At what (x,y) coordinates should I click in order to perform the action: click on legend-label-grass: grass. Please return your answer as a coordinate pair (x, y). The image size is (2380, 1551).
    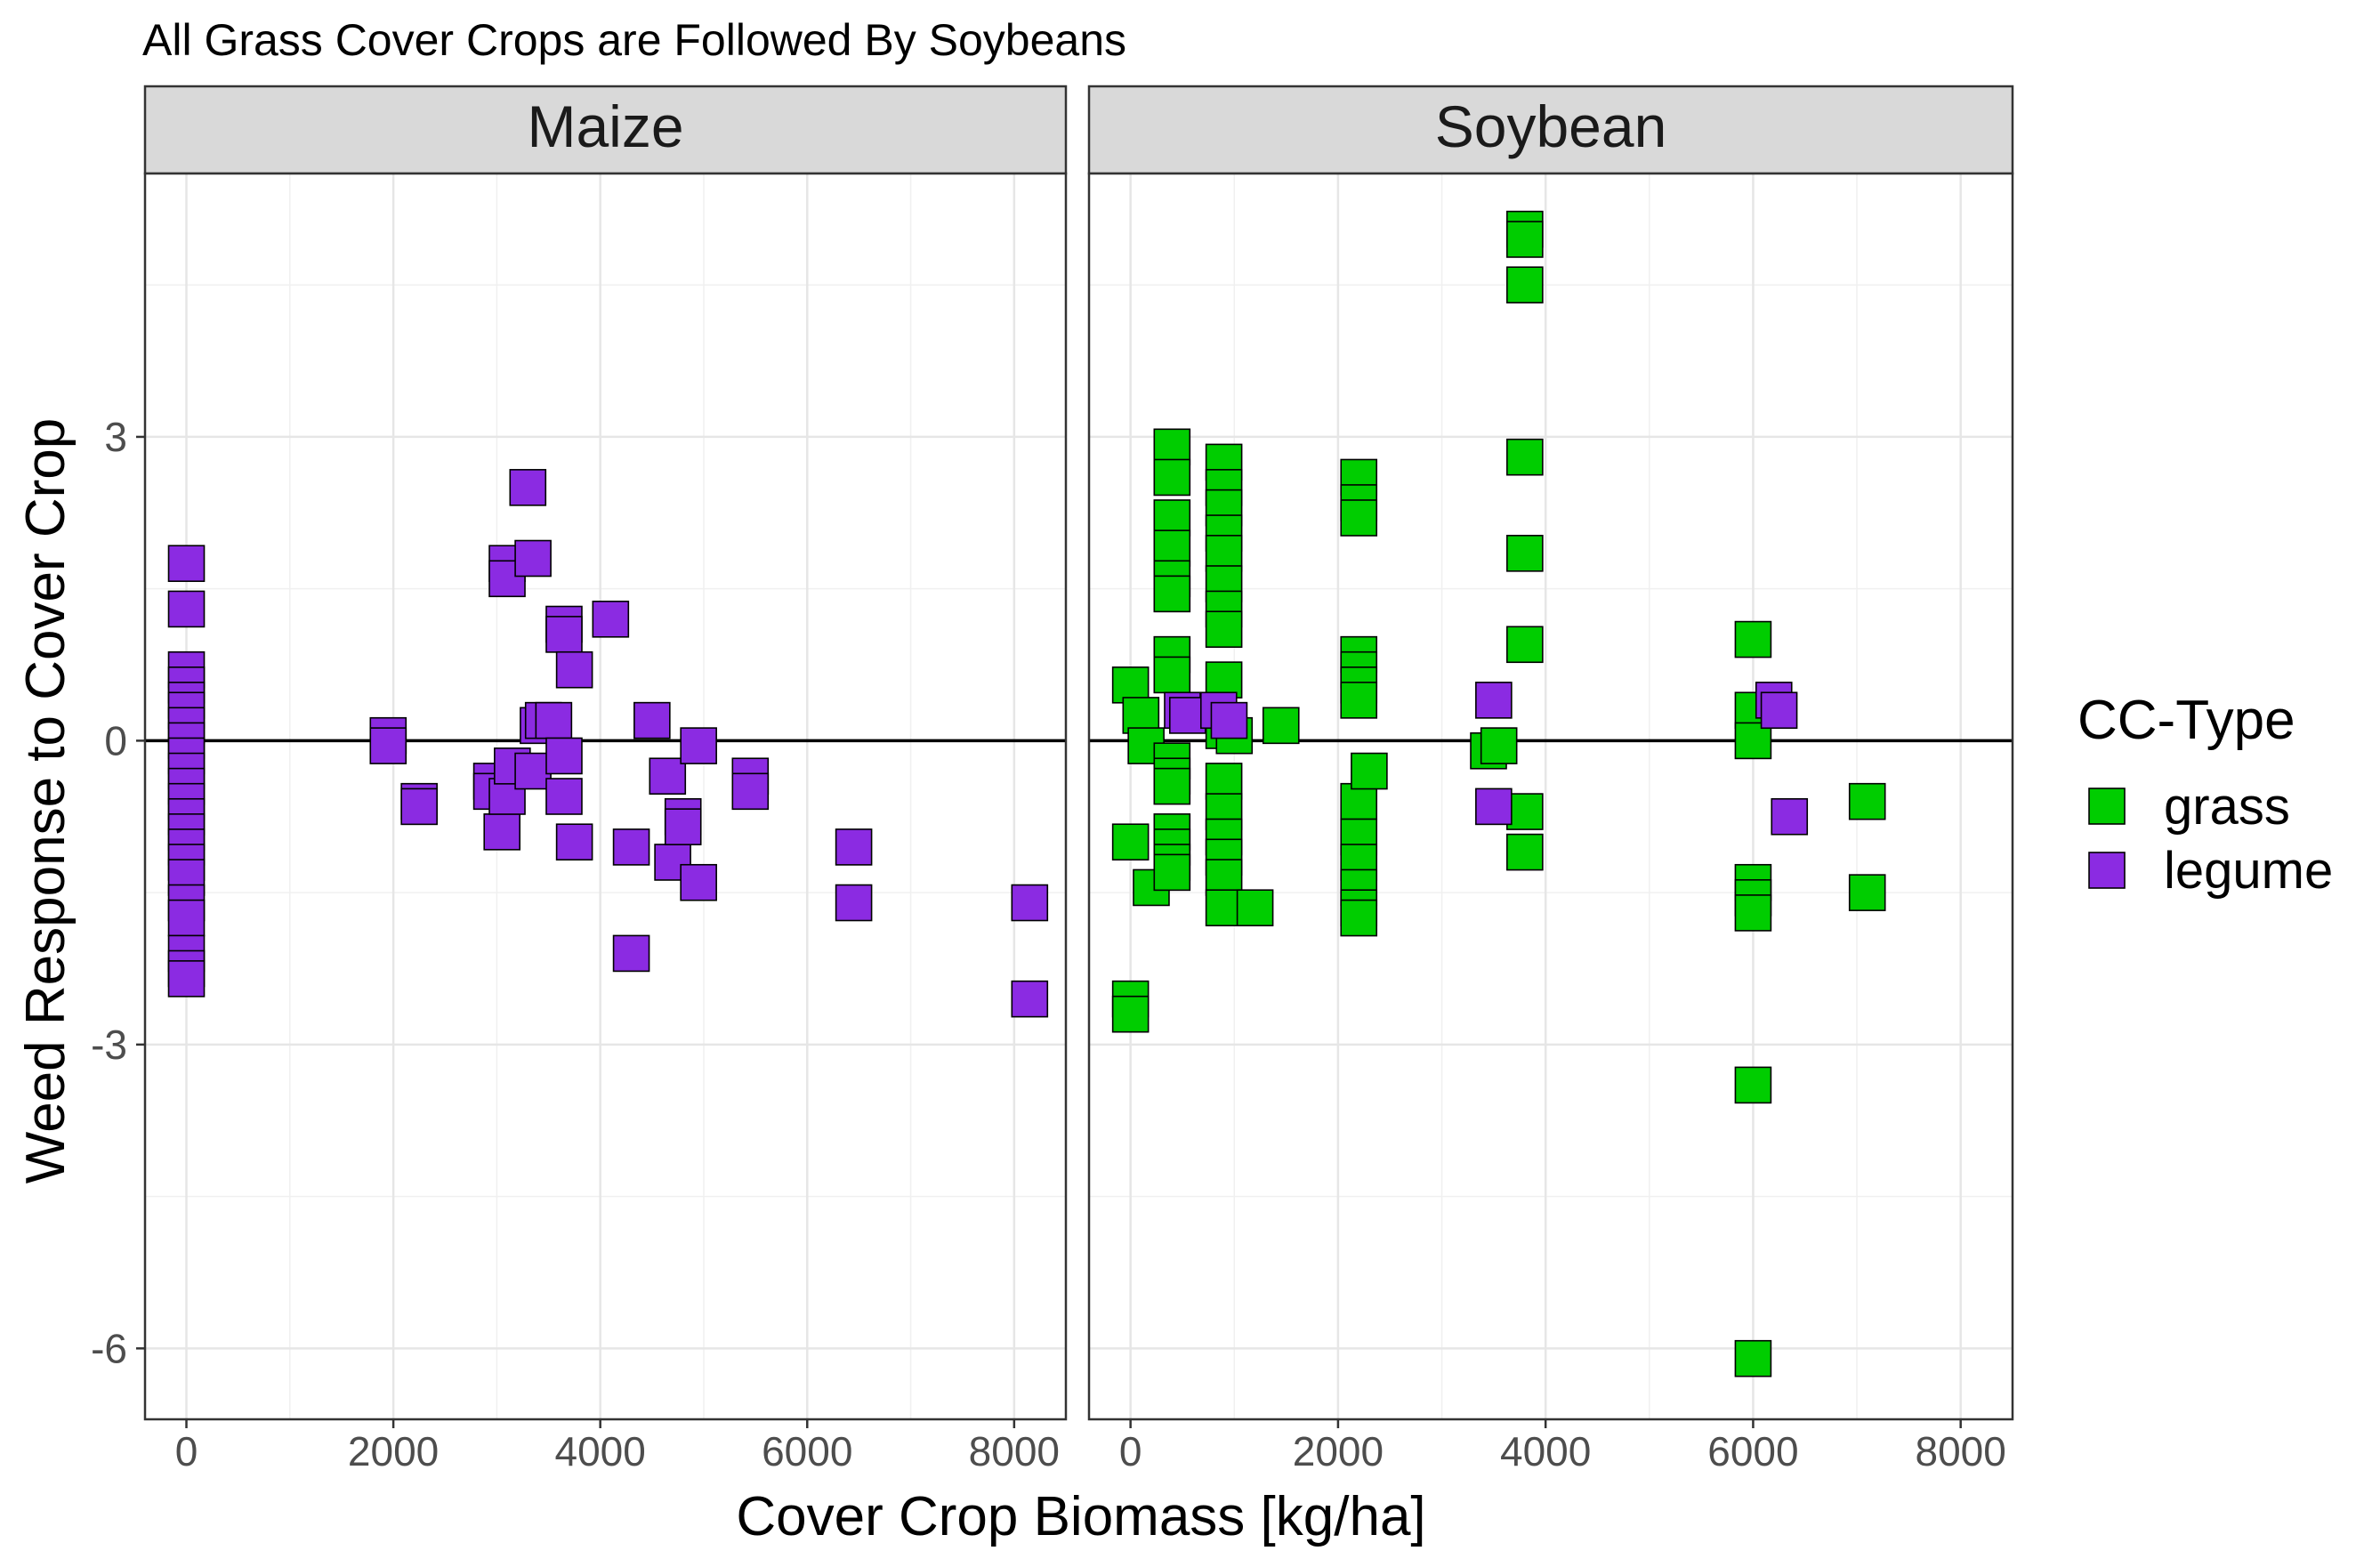
    Looking at the image, I should click on (2227, 807).